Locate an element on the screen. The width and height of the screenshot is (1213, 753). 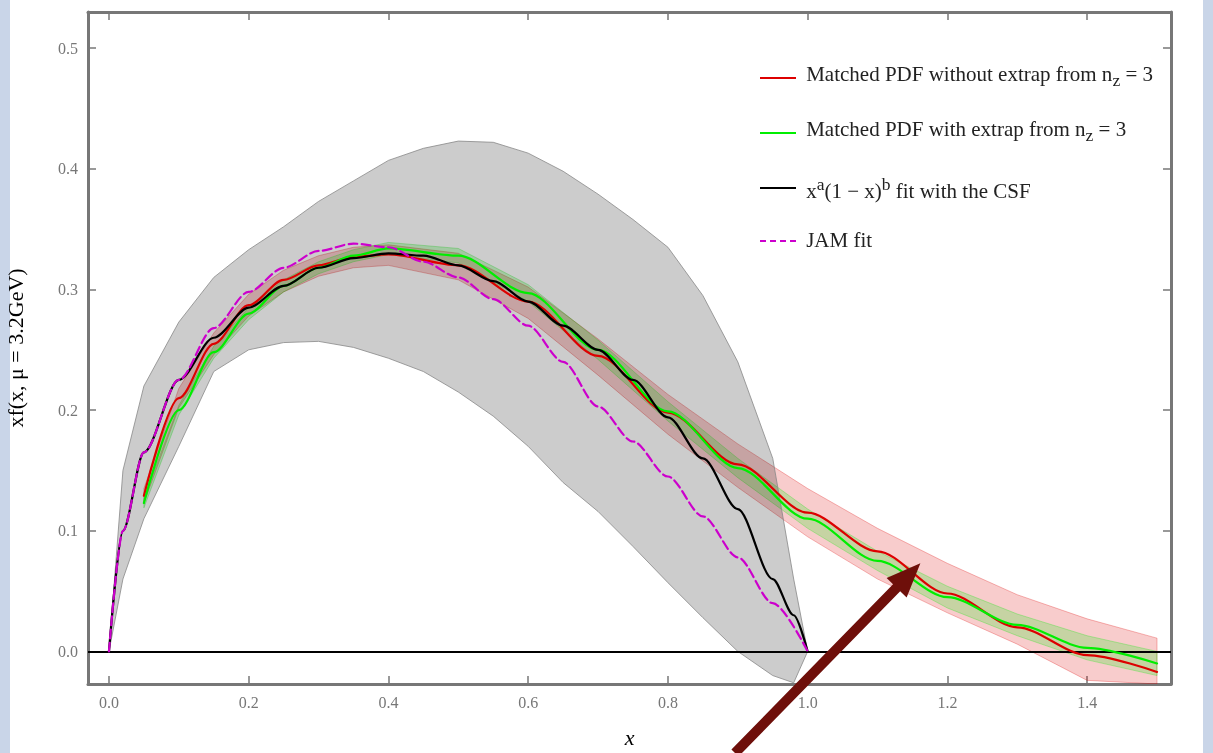
x-tick-label: 0.0 is located at coordinates (108, 702).